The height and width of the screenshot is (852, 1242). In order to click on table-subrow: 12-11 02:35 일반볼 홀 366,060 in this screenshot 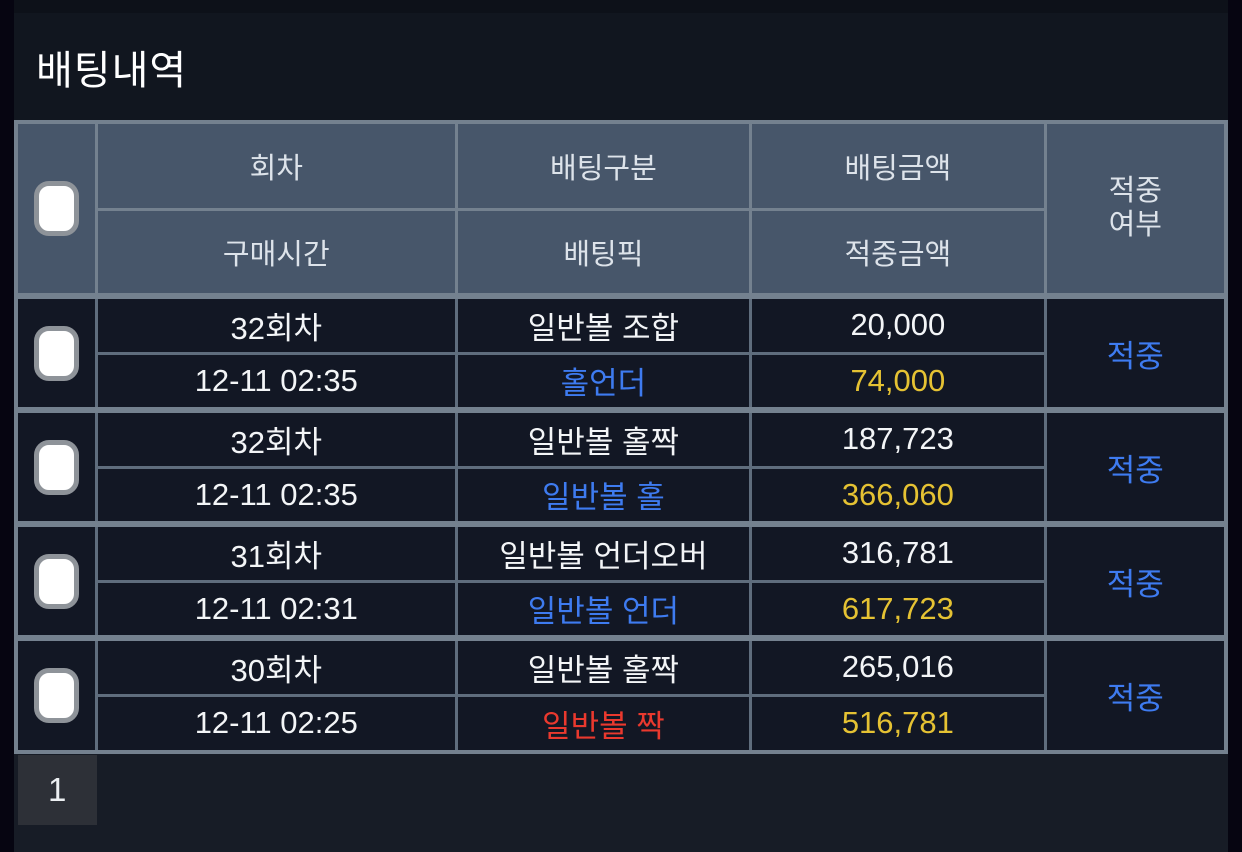, I will do `click(621, 495)`.